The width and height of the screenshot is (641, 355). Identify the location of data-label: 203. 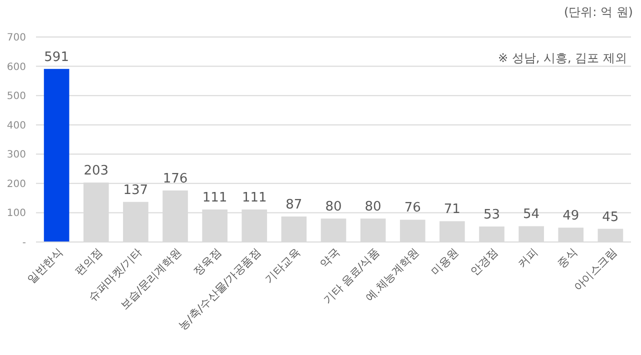
(96, 171).